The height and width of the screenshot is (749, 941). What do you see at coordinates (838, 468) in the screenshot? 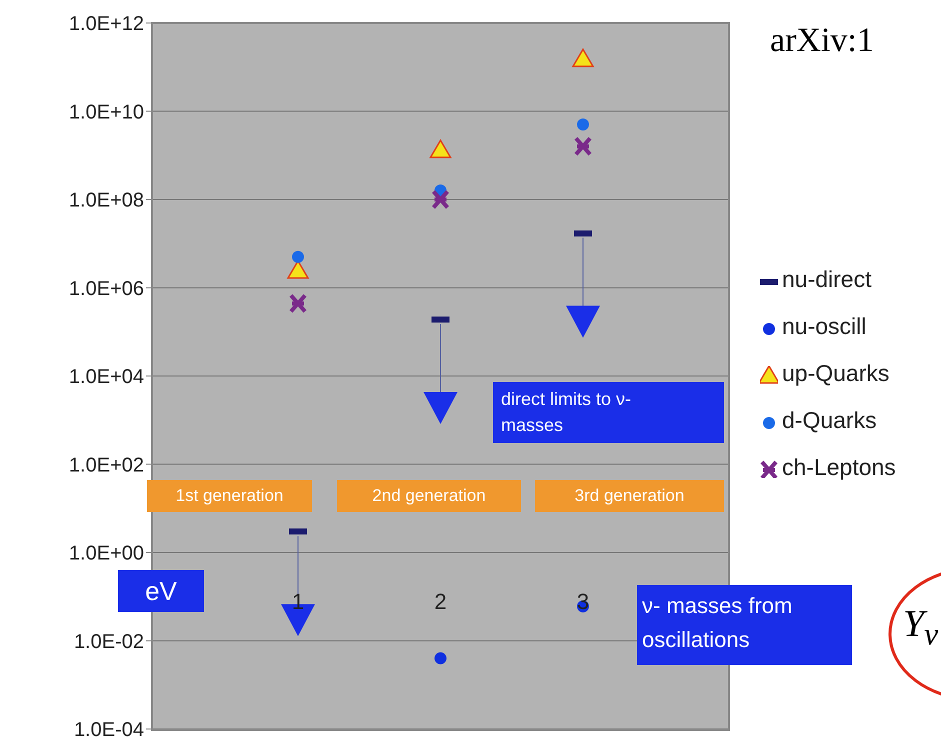
I see `legend-label: ch-Leptons` at bounding box center [838, 468].